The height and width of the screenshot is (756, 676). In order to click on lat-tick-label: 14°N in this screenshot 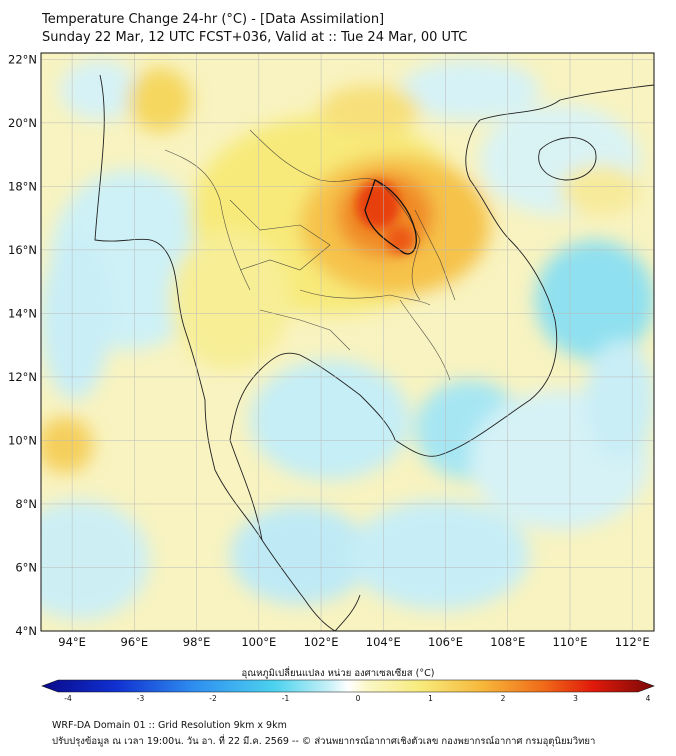, I will do `click(22, 313)`.